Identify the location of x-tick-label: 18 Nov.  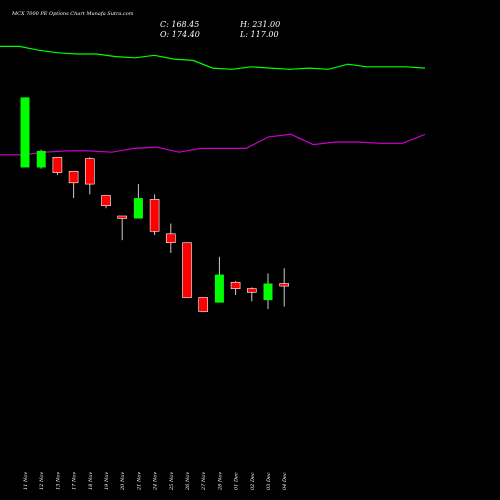
(91, 481).